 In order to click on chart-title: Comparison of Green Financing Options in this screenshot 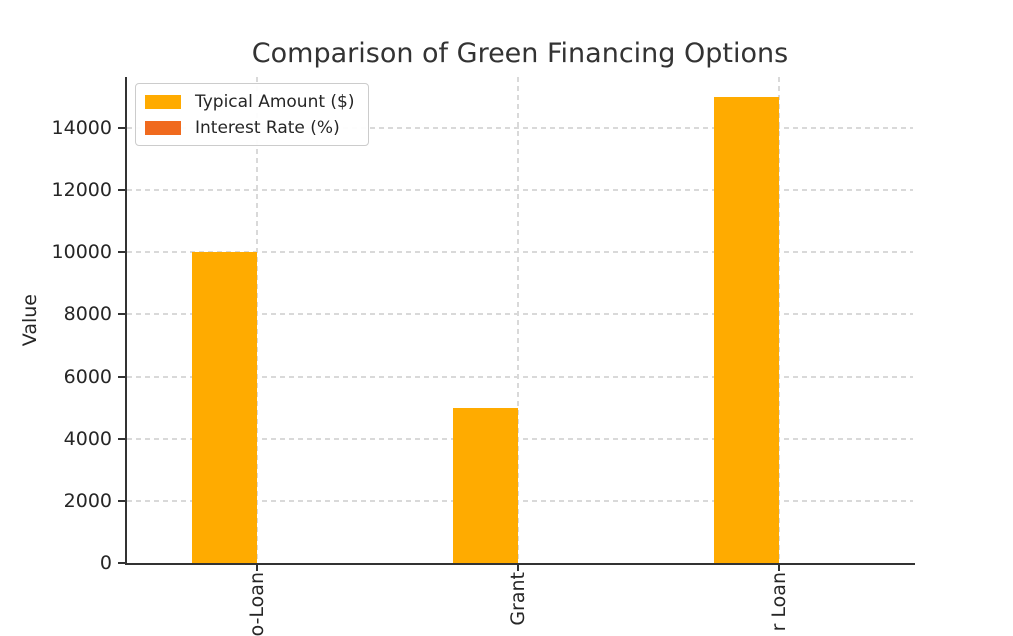, I will do `click(520, 53)`.